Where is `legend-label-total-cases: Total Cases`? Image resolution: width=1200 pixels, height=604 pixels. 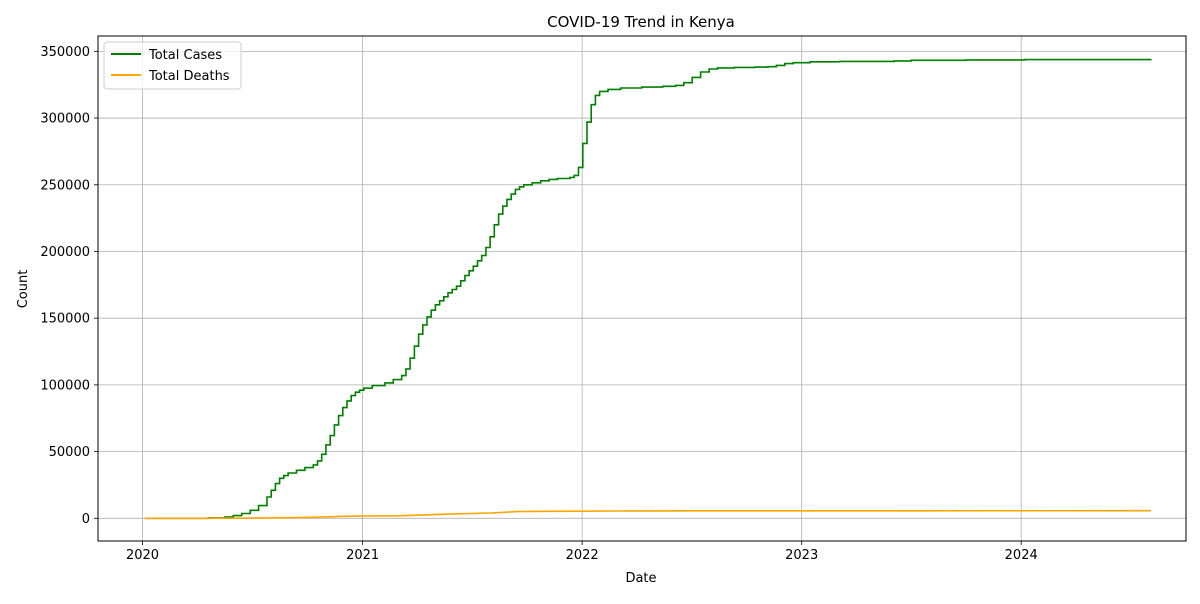
legend-label-total-cases: Total Cases is located at coordinates (185, 55).